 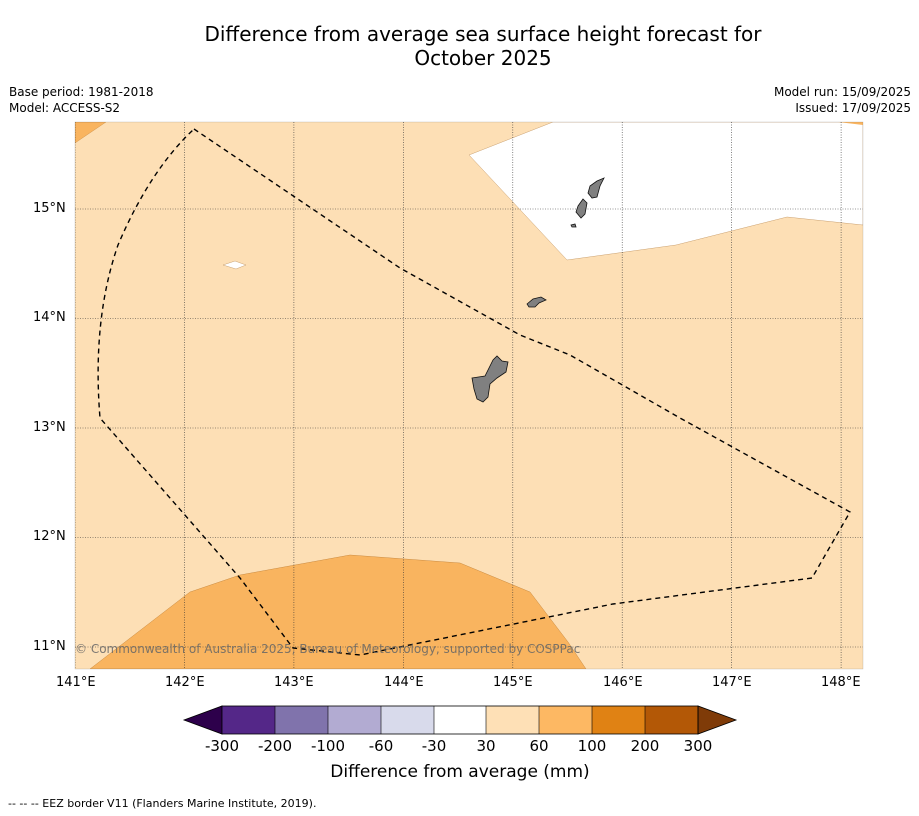 What do you see at coordinates (222, 746) in the screenshot?
I see `colorbar-tick-label: -300` at bounding box center [222, 746].